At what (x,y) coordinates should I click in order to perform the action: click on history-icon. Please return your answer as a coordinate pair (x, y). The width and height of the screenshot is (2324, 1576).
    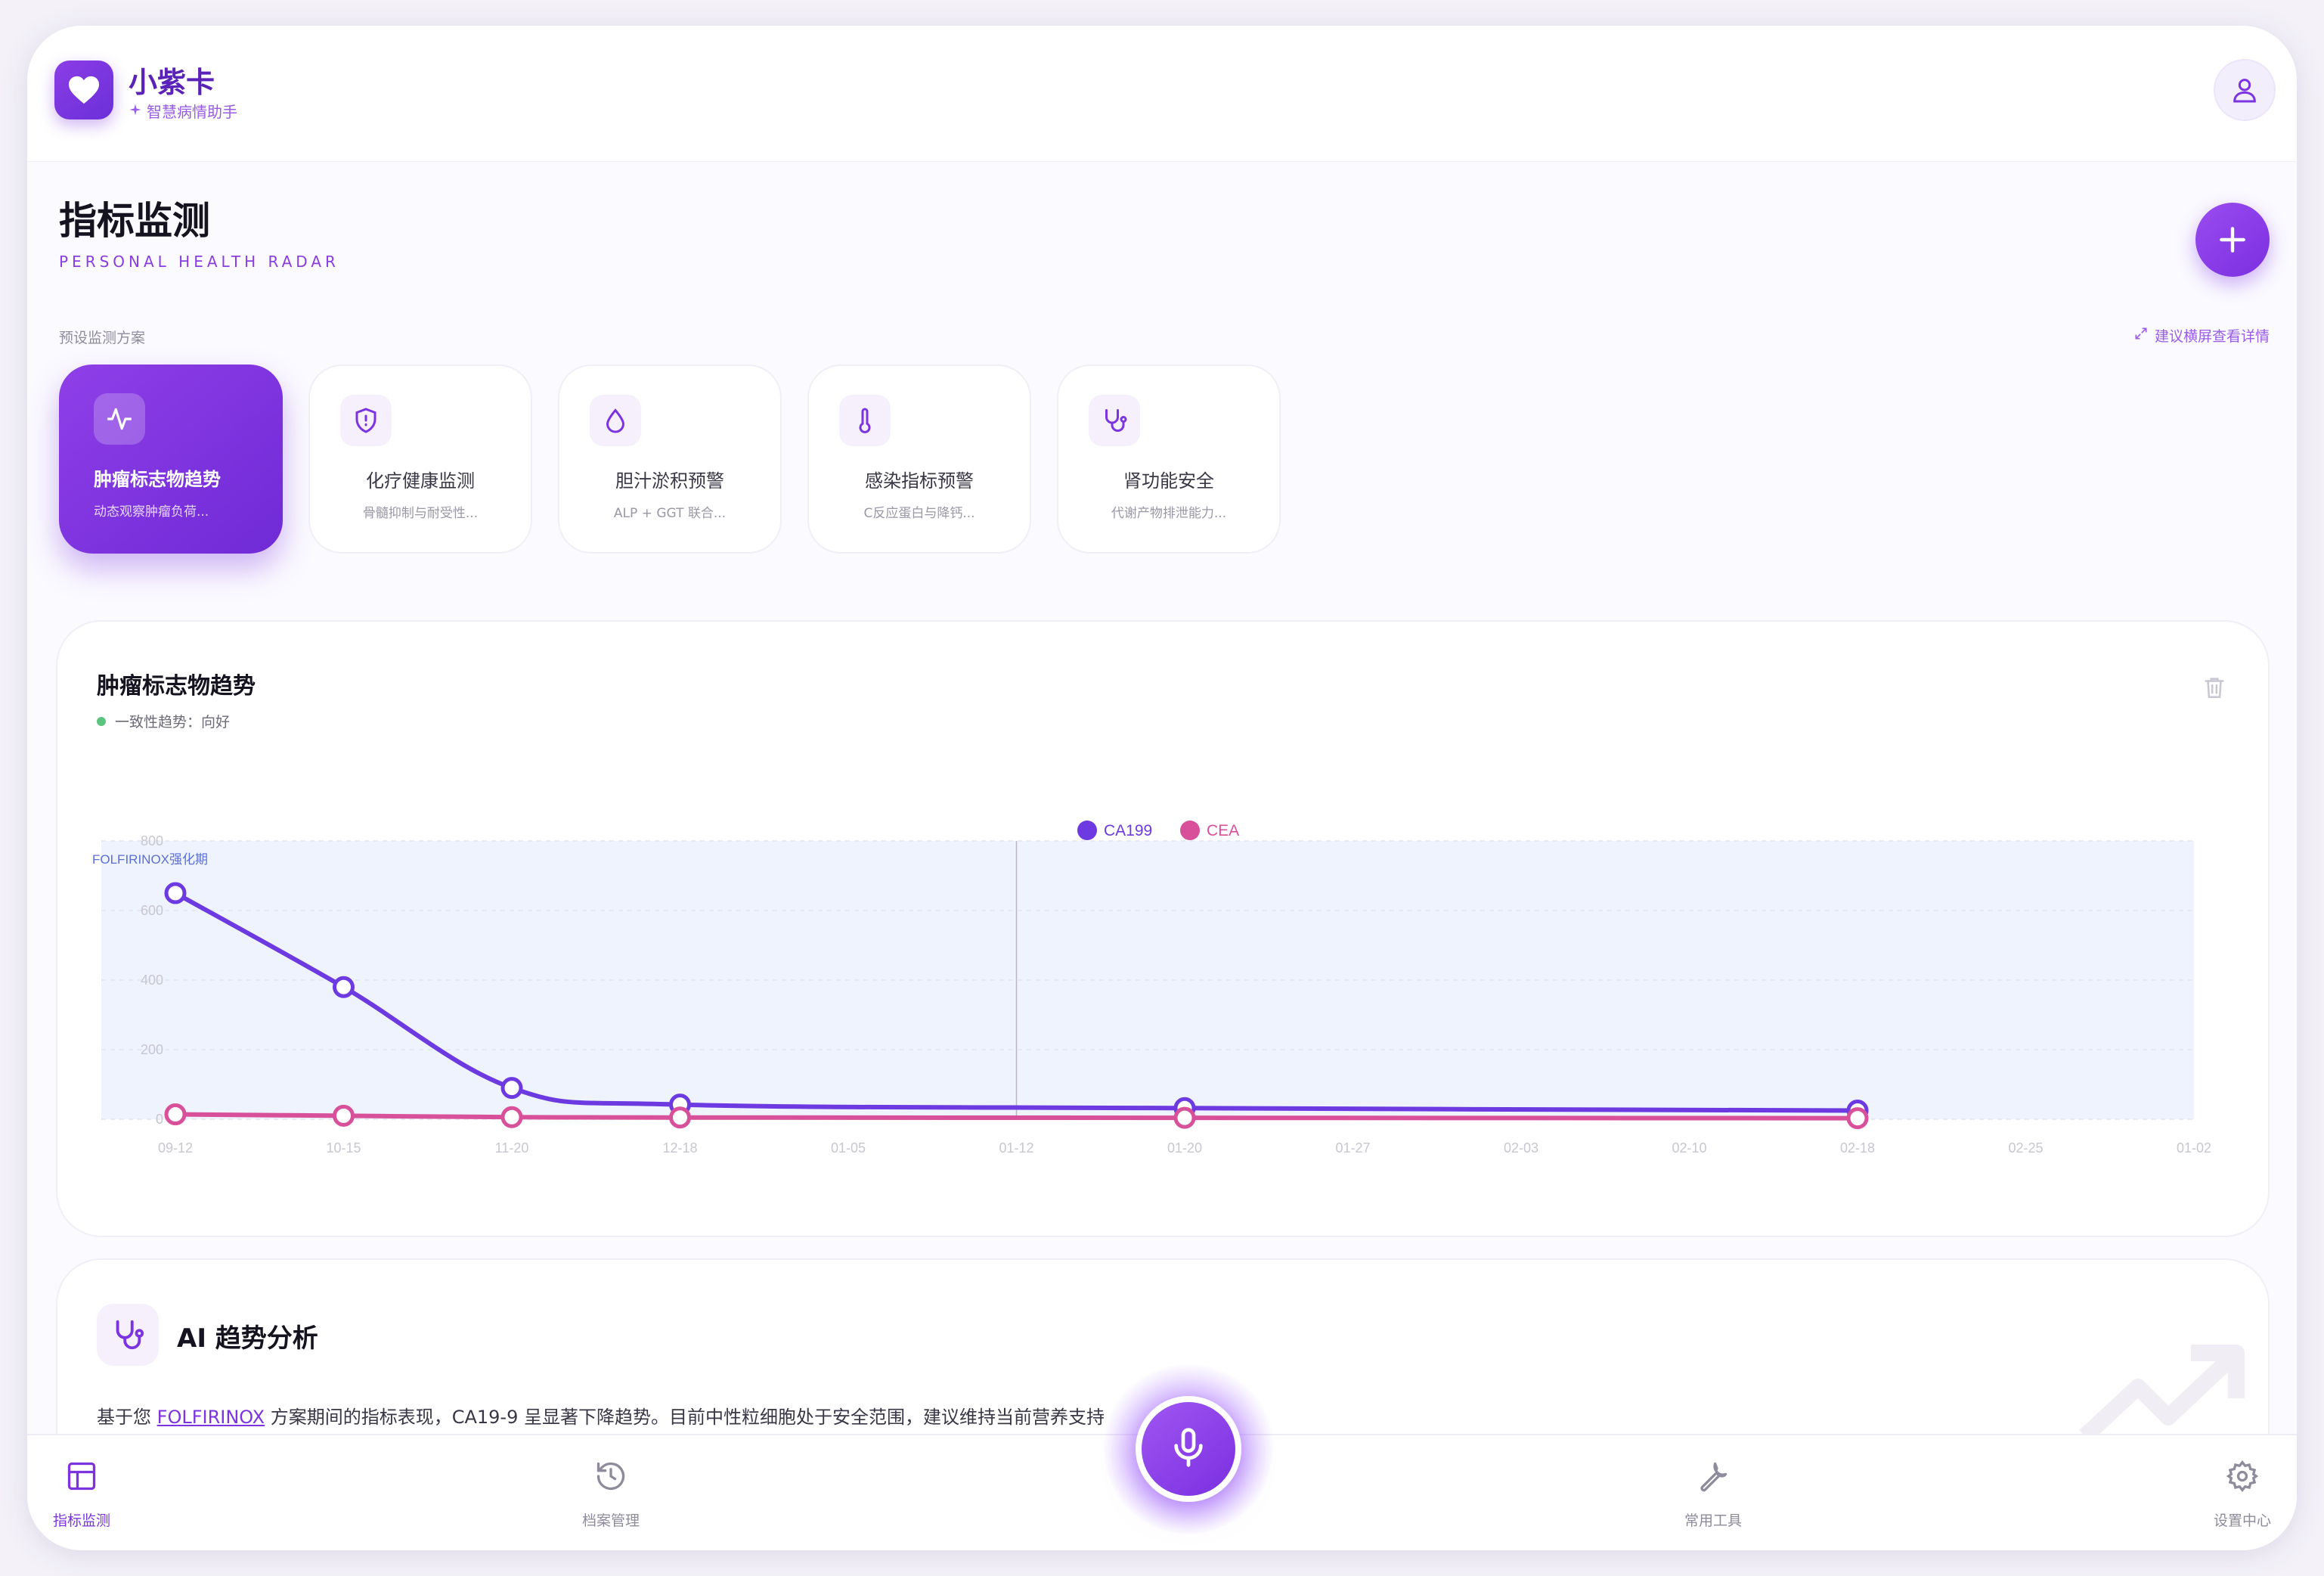
    Looking at the image, I should click on (610, 1478).